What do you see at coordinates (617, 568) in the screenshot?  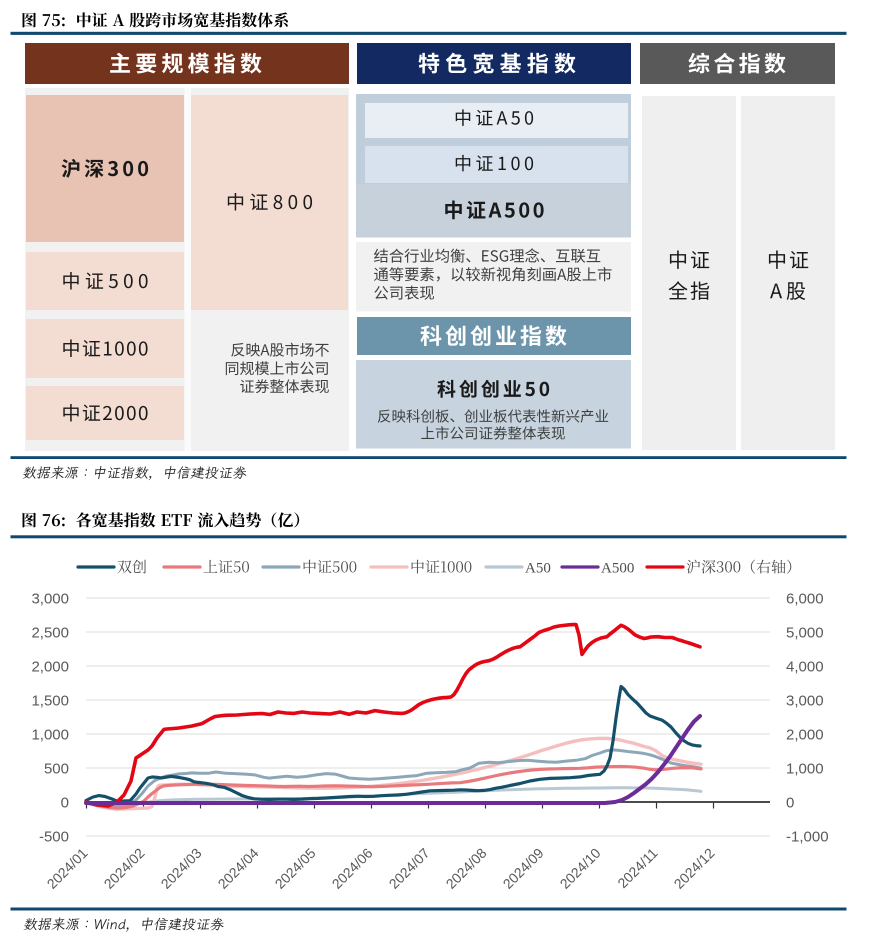 I see `svg-text: A500` at bounding box center [617, 568].